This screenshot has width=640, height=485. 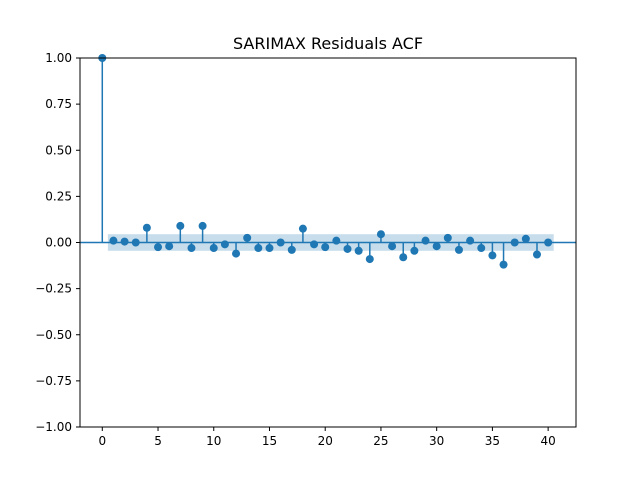 I want to click on y-tick-label: −0.25, so click(x=53, y=289).